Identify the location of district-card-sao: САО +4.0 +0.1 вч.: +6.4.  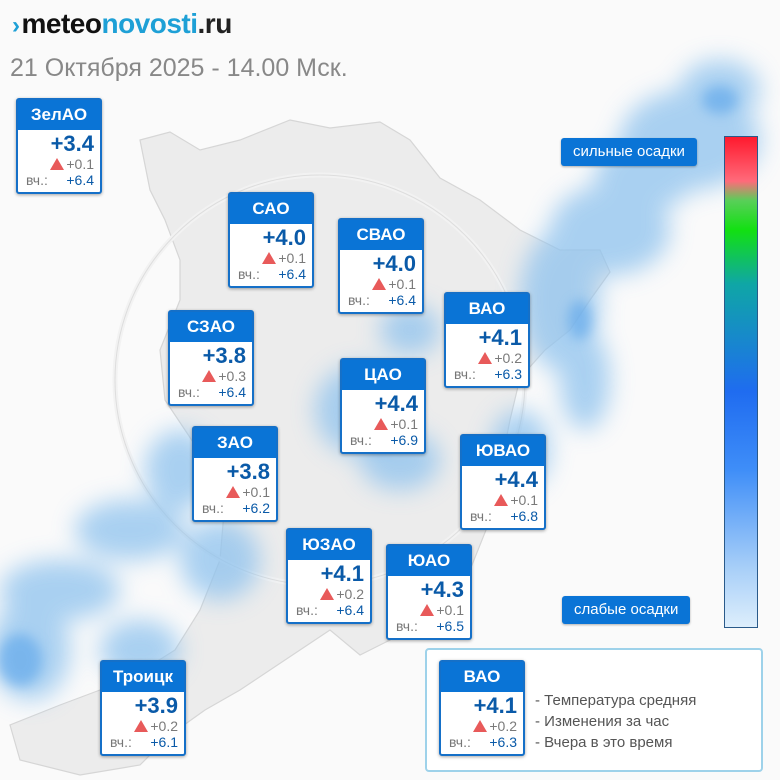
(271, 240).